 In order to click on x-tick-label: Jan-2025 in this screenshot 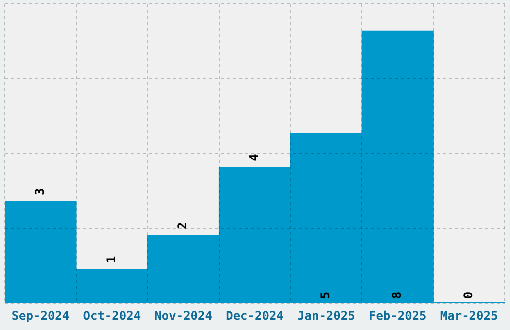, I will do `click(327, 315)`.